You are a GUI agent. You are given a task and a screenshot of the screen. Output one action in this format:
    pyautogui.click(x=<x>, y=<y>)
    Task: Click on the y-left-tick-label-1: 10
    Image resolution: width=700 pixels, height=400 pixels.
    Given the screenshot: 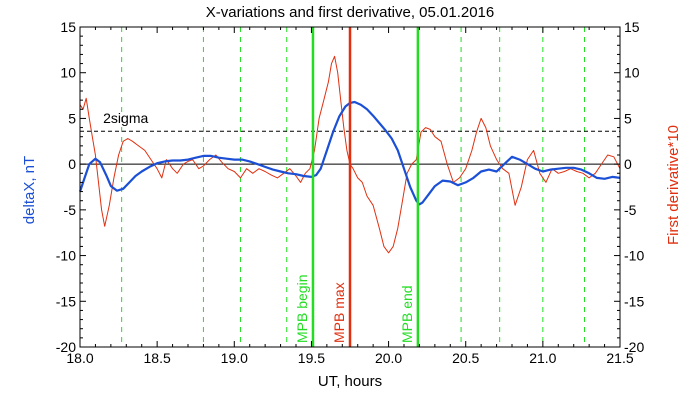 What is the action you would take?
    pyautogui.click(x=68, y=73)
    